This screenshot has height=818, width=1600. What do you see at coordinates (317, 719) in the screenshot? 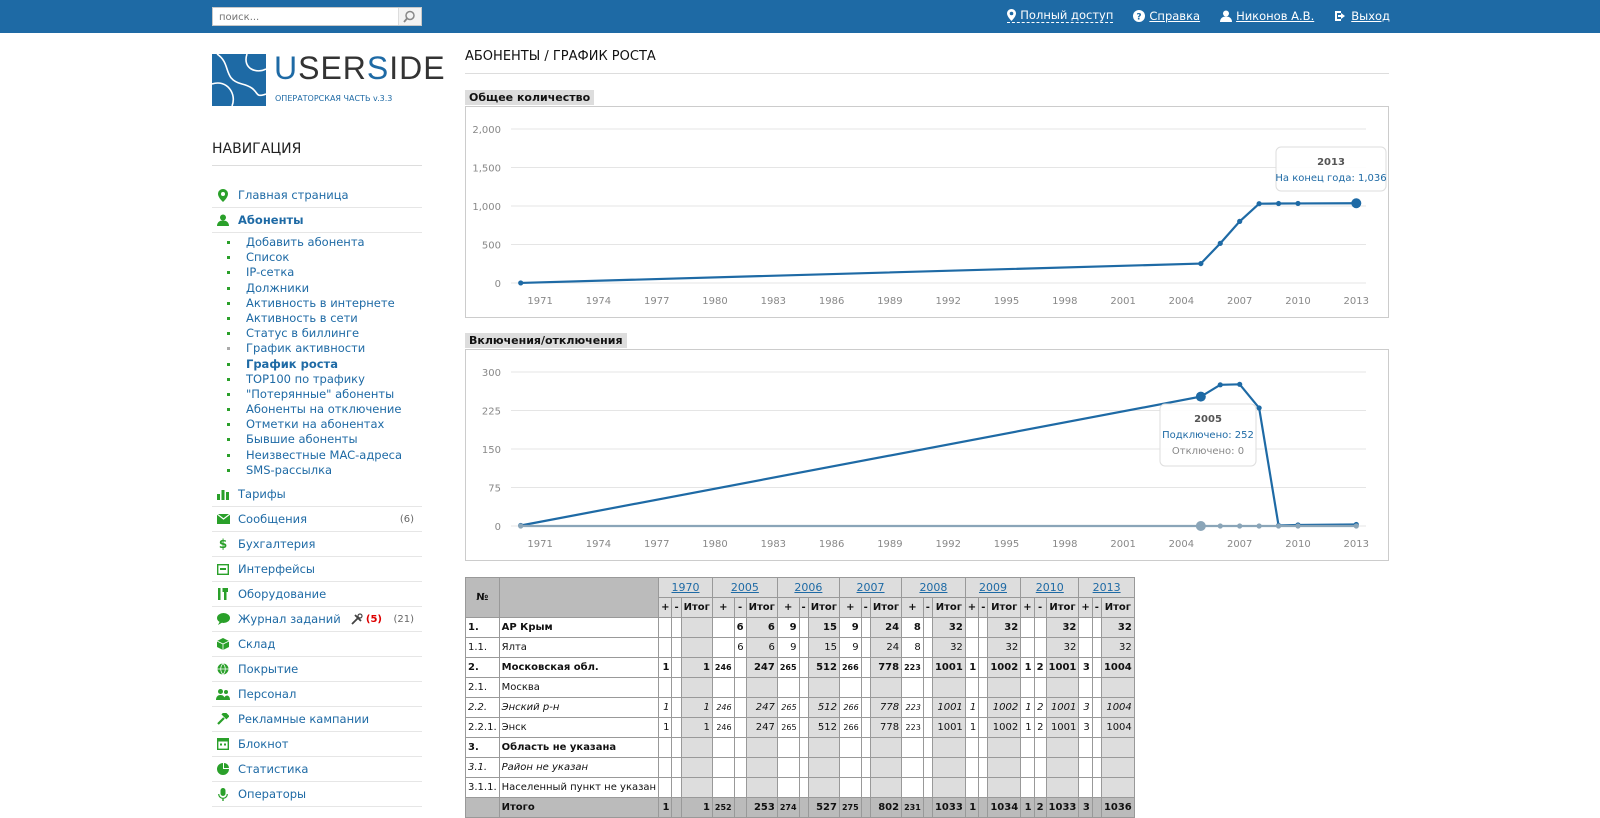
I see `nav-item-ad-campaigns: Рекламные кампании` at bounding box center [317, 719].